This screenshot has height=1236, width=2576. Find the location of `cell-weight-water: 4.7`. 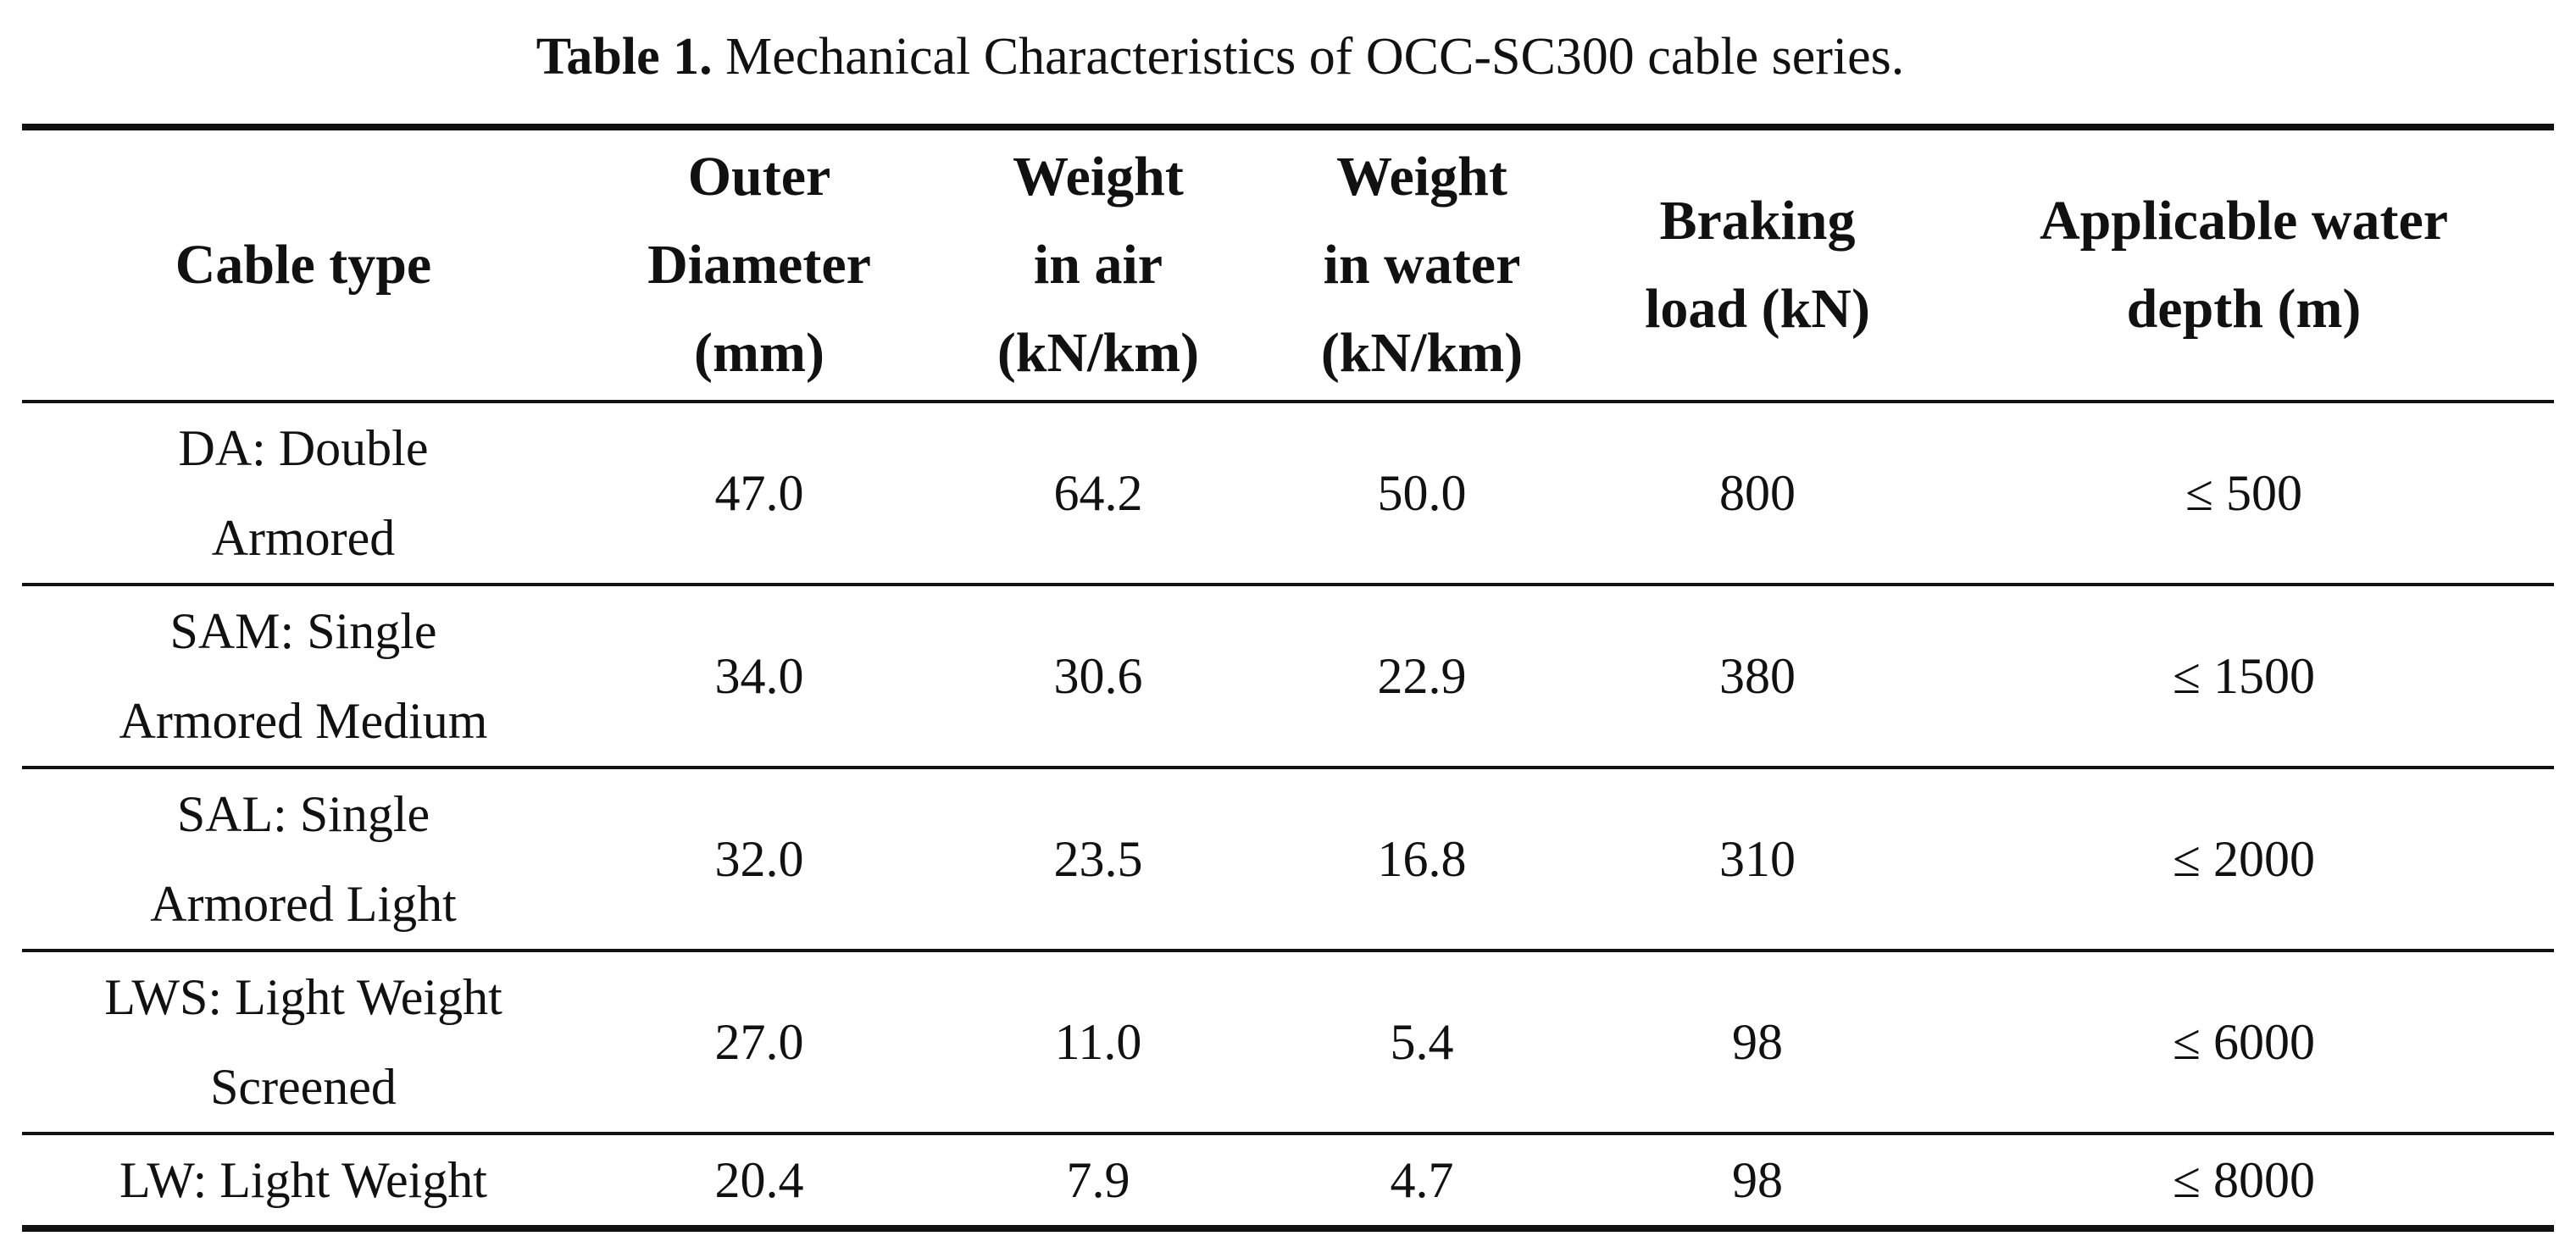

cell-weight-water: 4.7 is located at coordinates (1422, 1180).